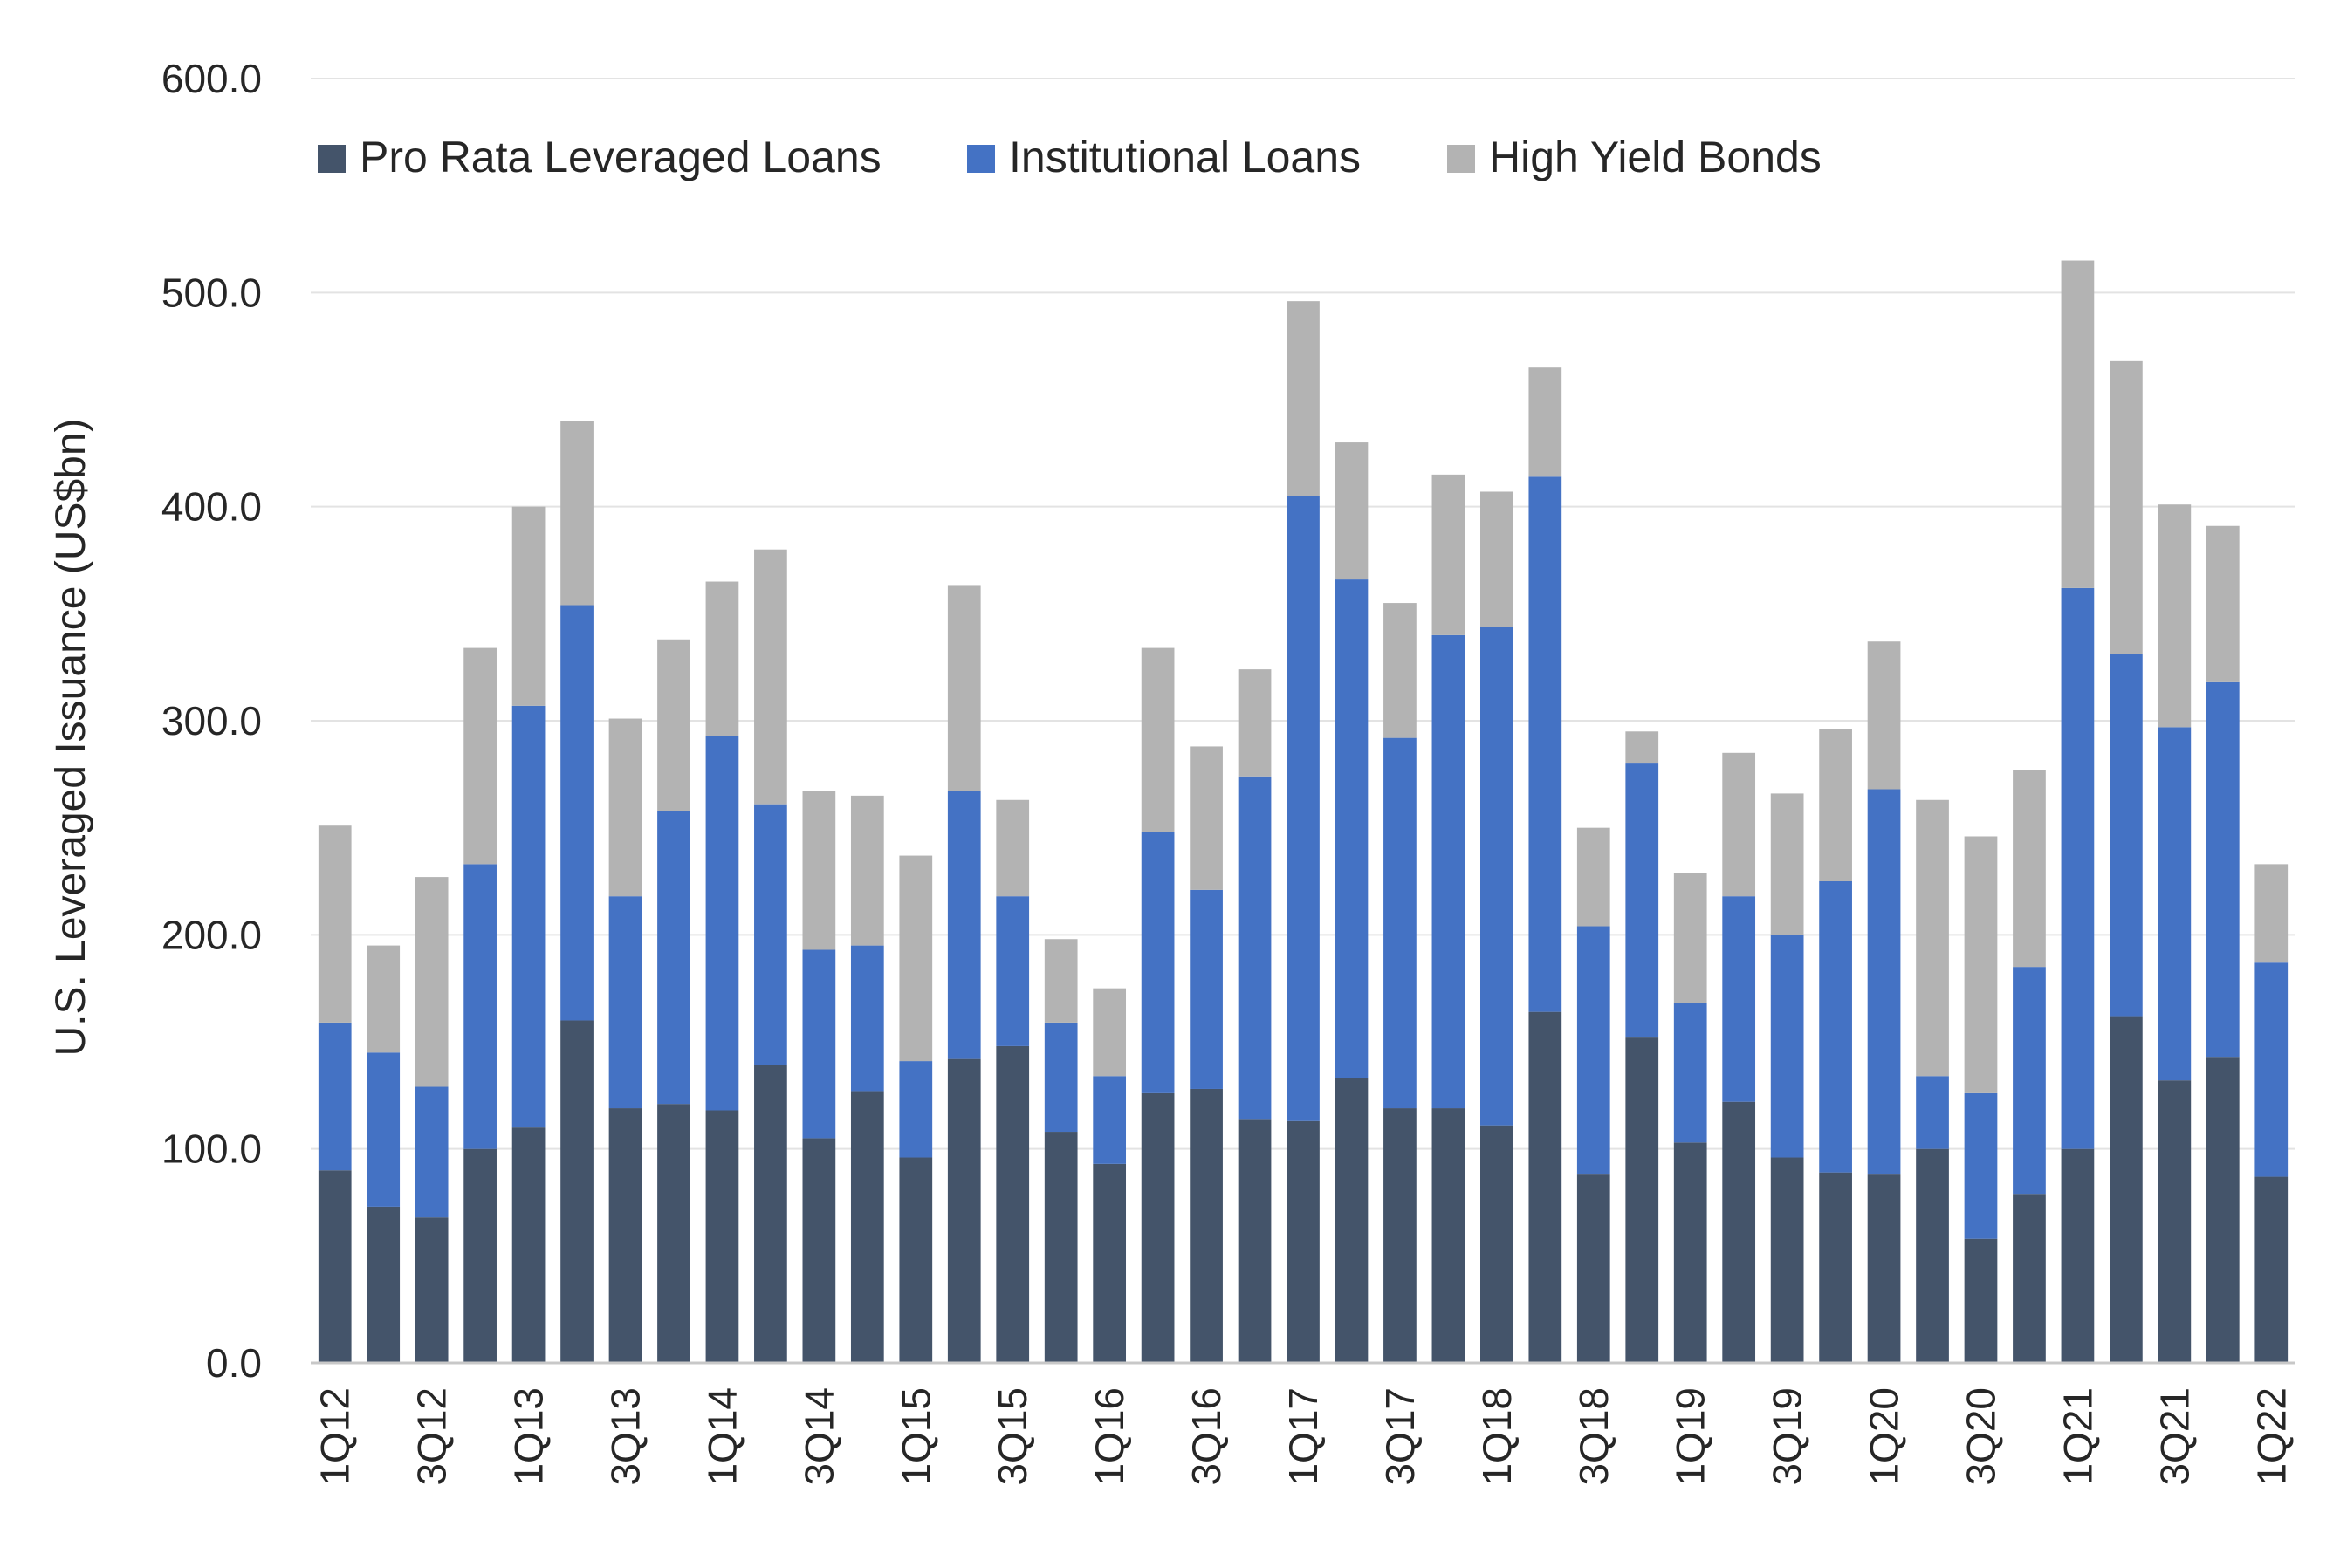 The width and height of the screenshot is (2340, 1568). I want to click on y-tick-label: 300.0, so click(211, 720).